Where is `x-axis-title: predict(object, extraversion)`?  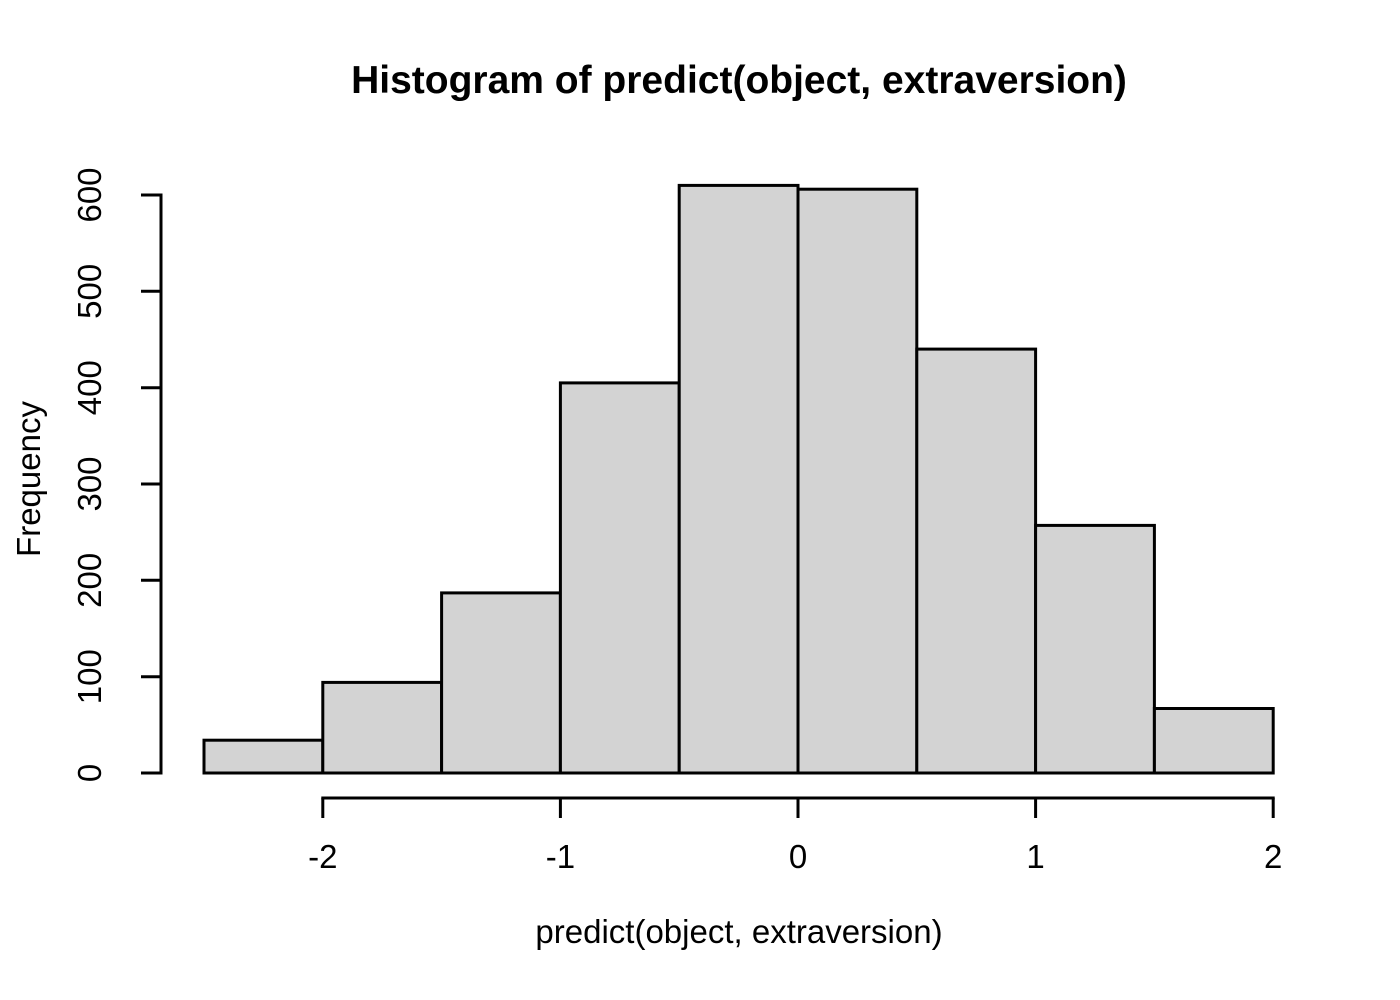 x-axis-title: predict(object, extraversion) is located at coordinates (738, 931).